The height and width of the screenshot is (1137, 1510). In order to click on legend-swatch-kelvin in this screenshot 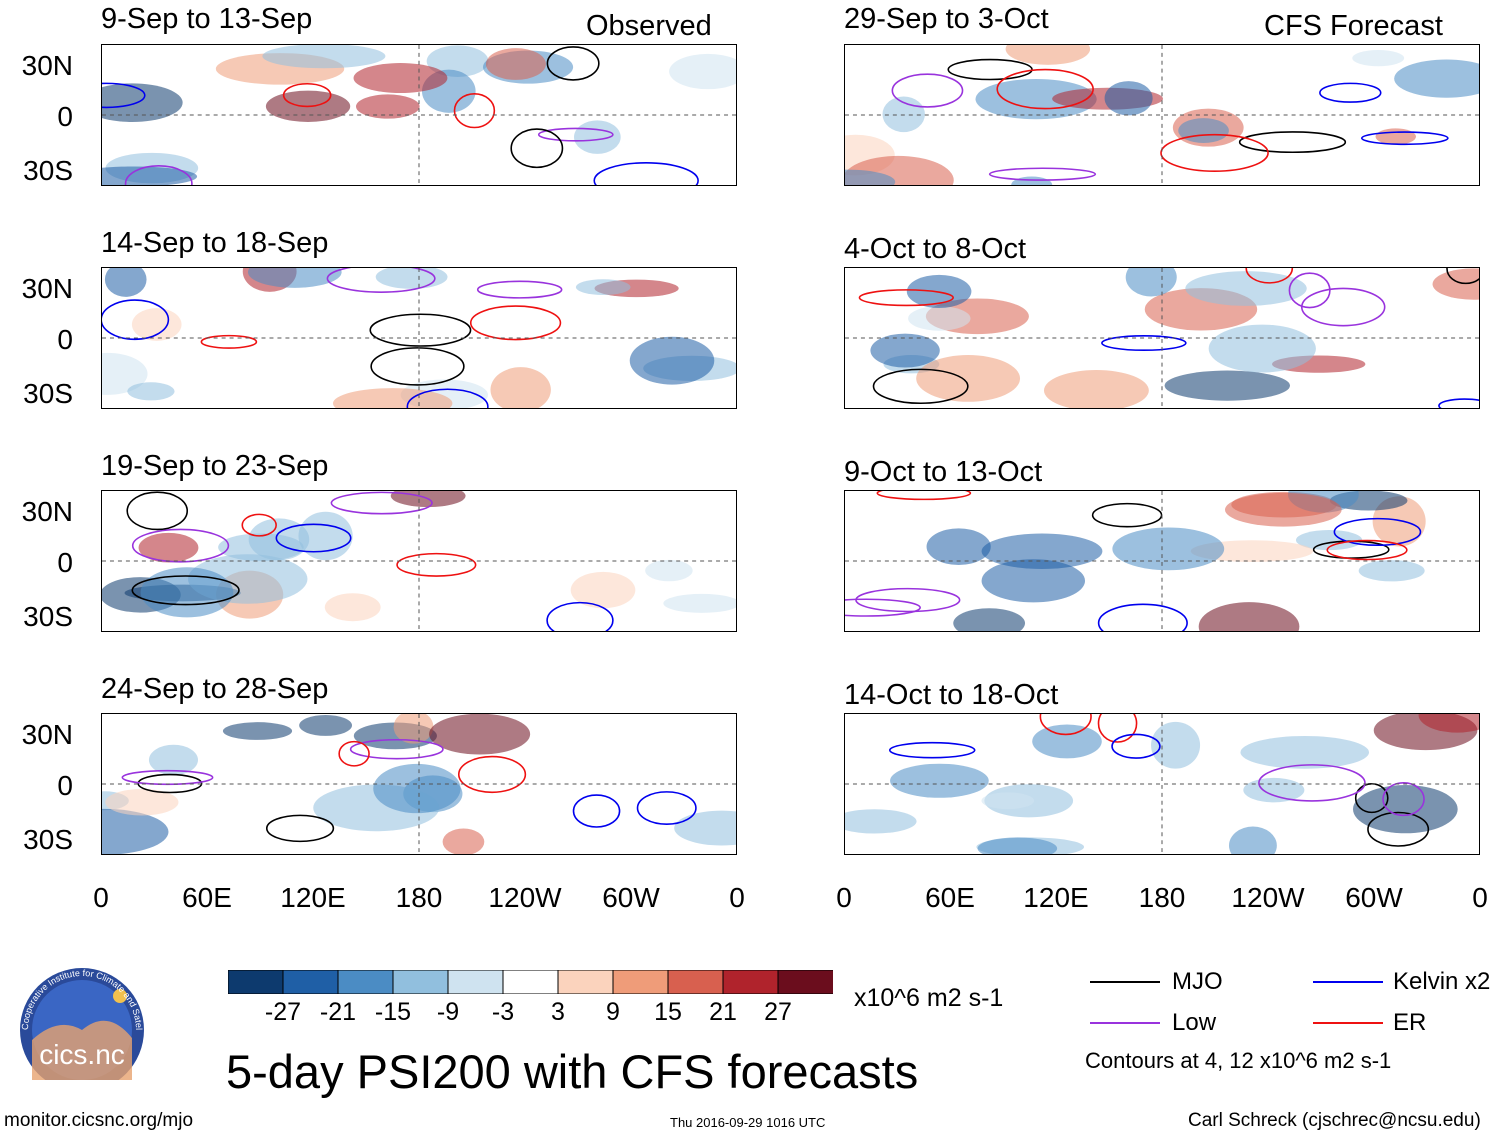, I will do `click(1348, 982)`.